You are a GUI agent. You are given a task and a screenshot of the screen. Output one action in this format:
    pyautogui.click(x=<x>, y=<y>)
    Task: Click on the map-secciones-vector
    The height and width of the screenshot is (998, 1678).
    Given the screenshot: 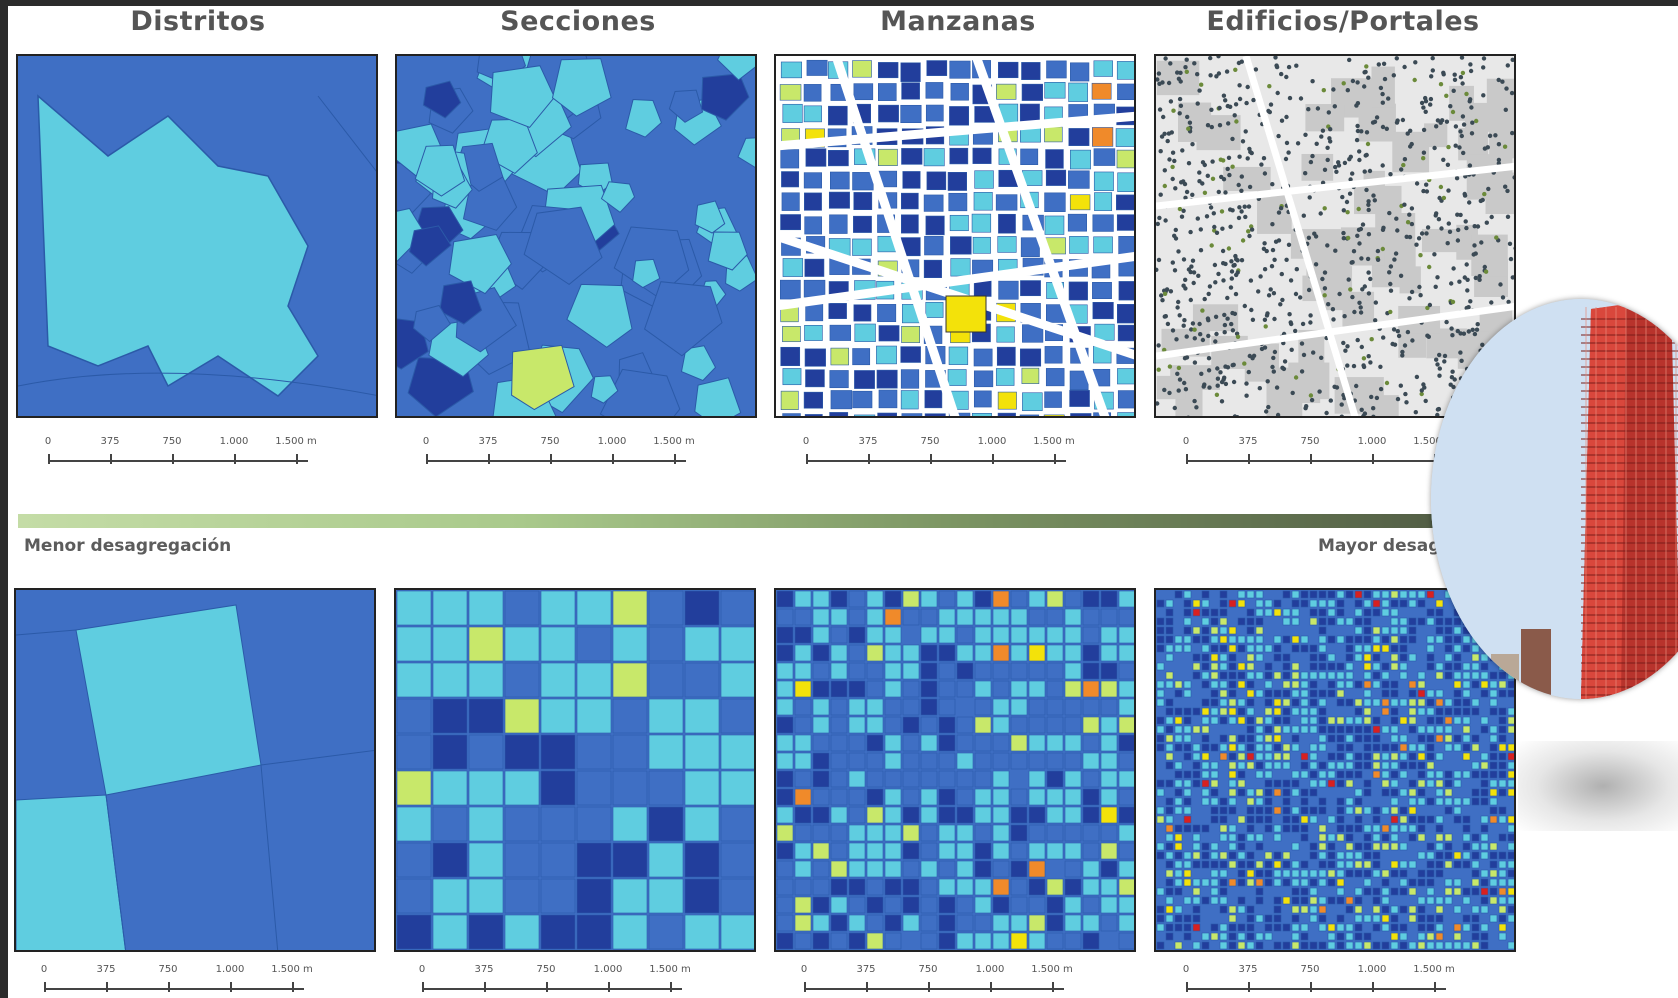 What is the action you would take?
    pyautogui.click(x=576, y=236)
    